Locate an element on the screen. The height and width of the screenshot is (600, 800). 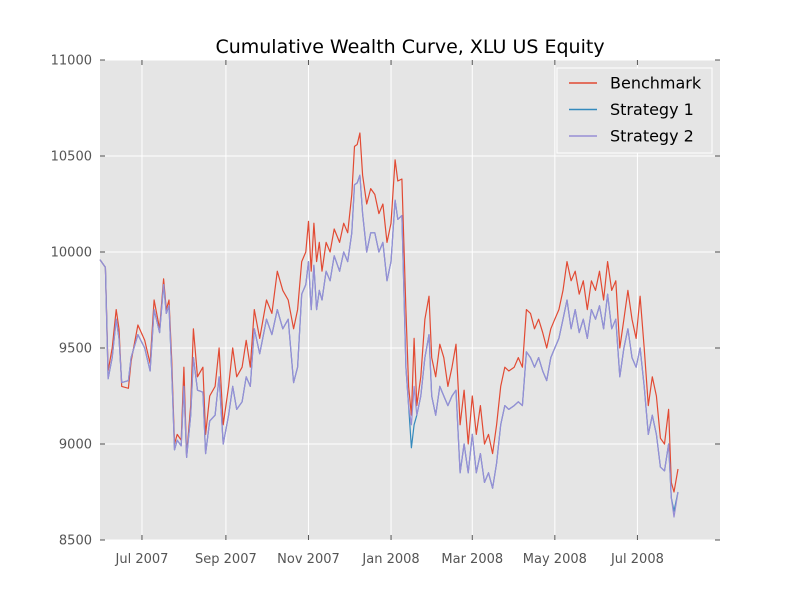
chart-title: Cumulative Wealth Curve, XLU US Equity is located at coordinates (409, 47).